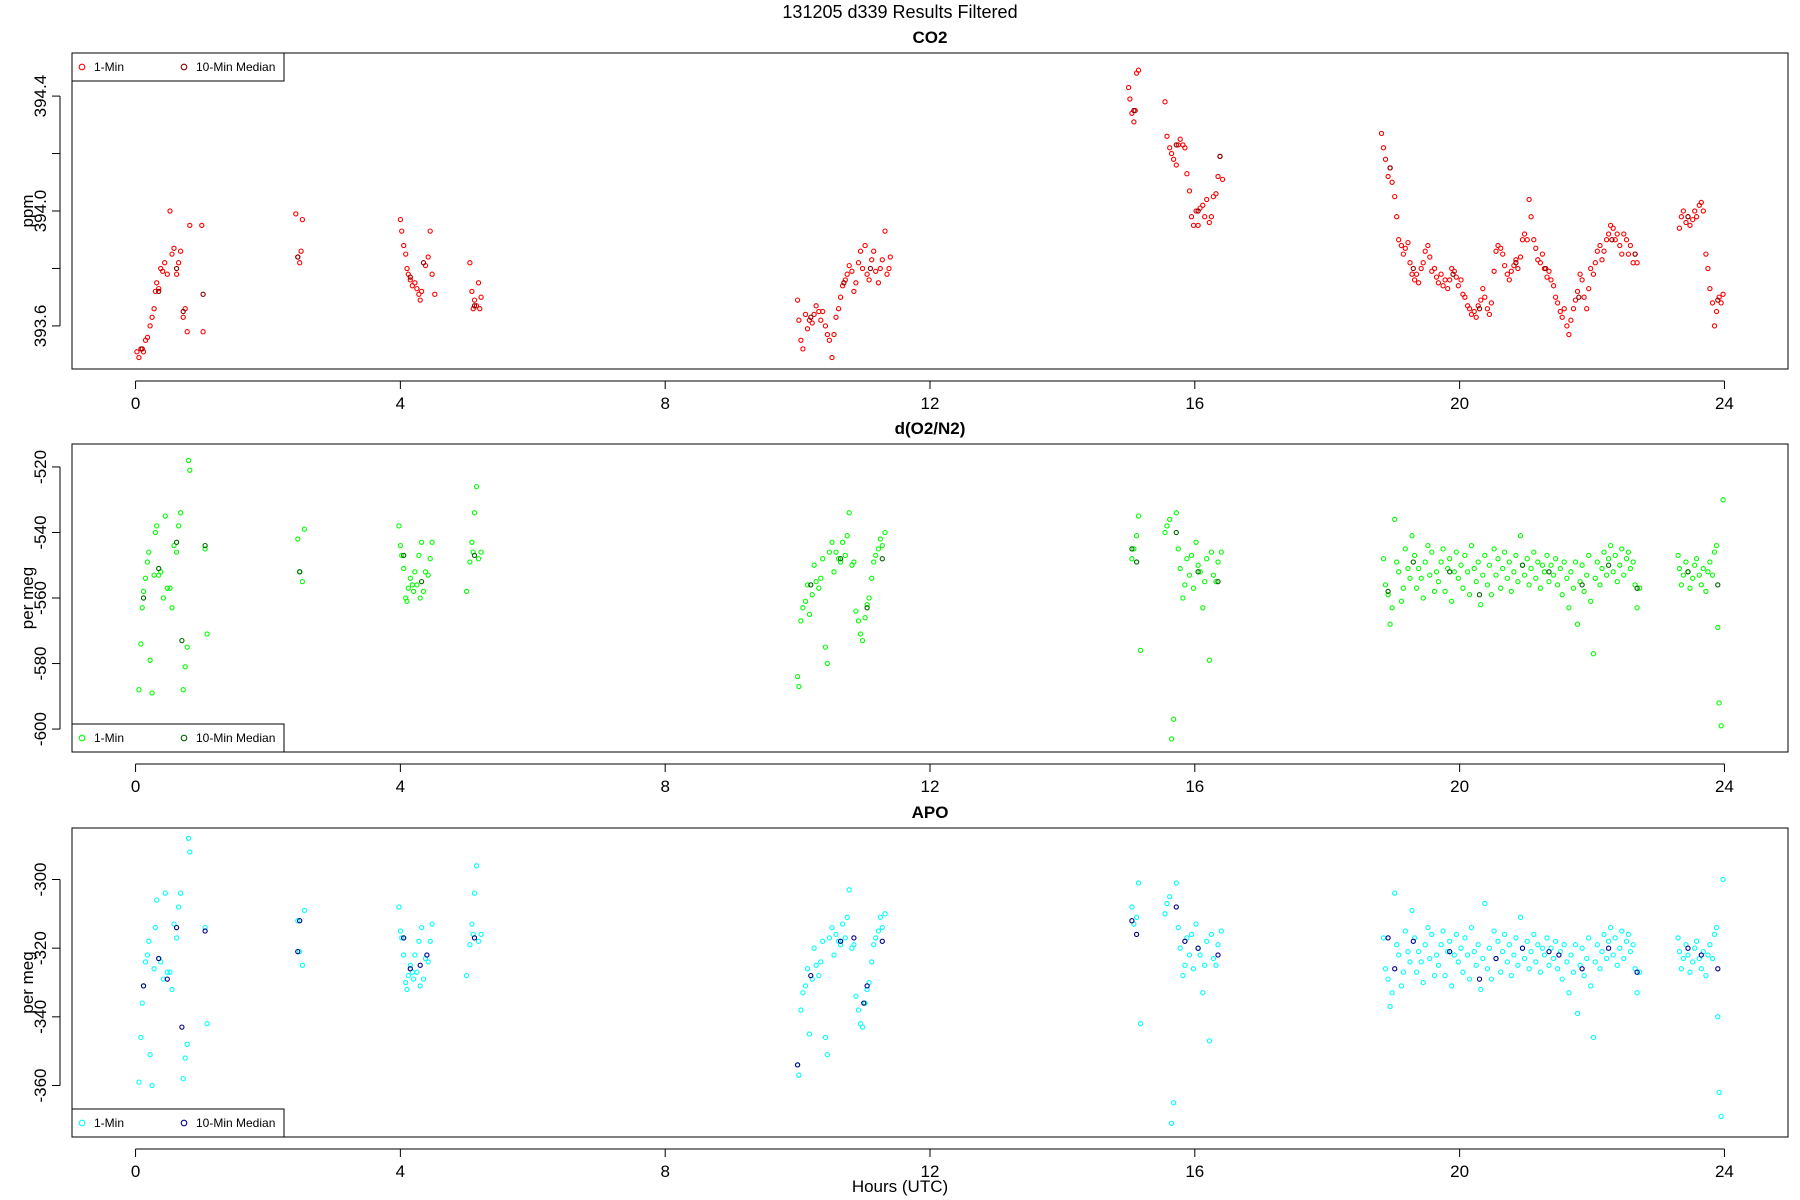 The height and width of the screenshot is (1200, 1800). Describe the element at coordinates (40, 879) in the screenshot. I see `y-tick-label: -300` at that location.